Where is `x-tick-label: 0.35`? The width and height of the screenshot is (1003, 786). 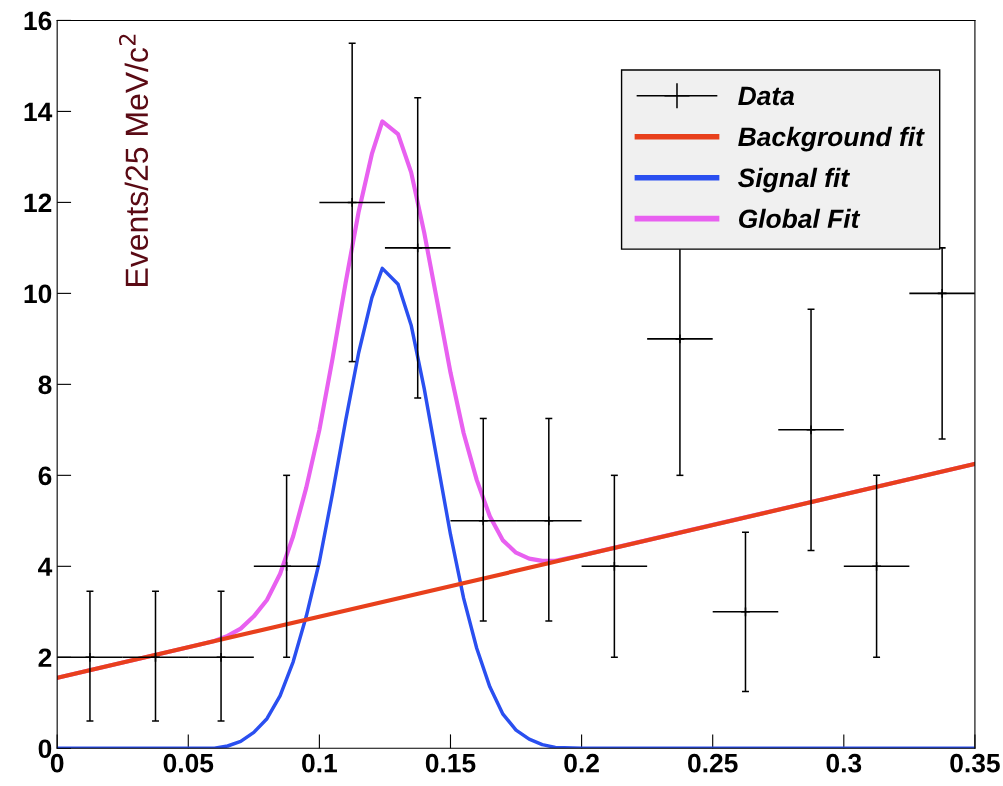 x-tick-label: 0.35 is located at coordinates (975, 763).